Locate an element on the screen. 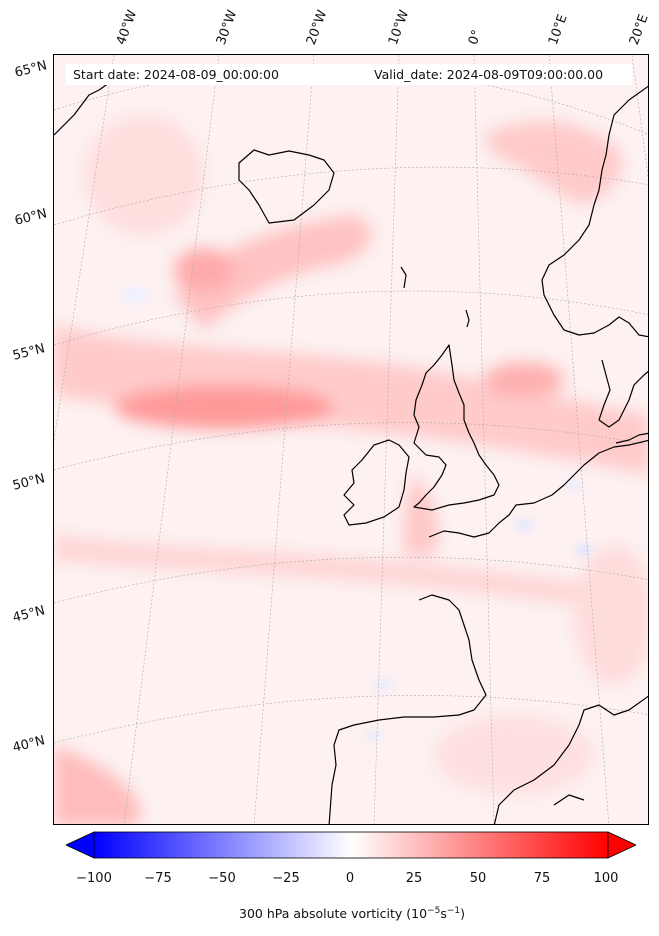 The height and width of the screenshot is (936, 659). band-north-atlantic is located at coordinates (273, 272).